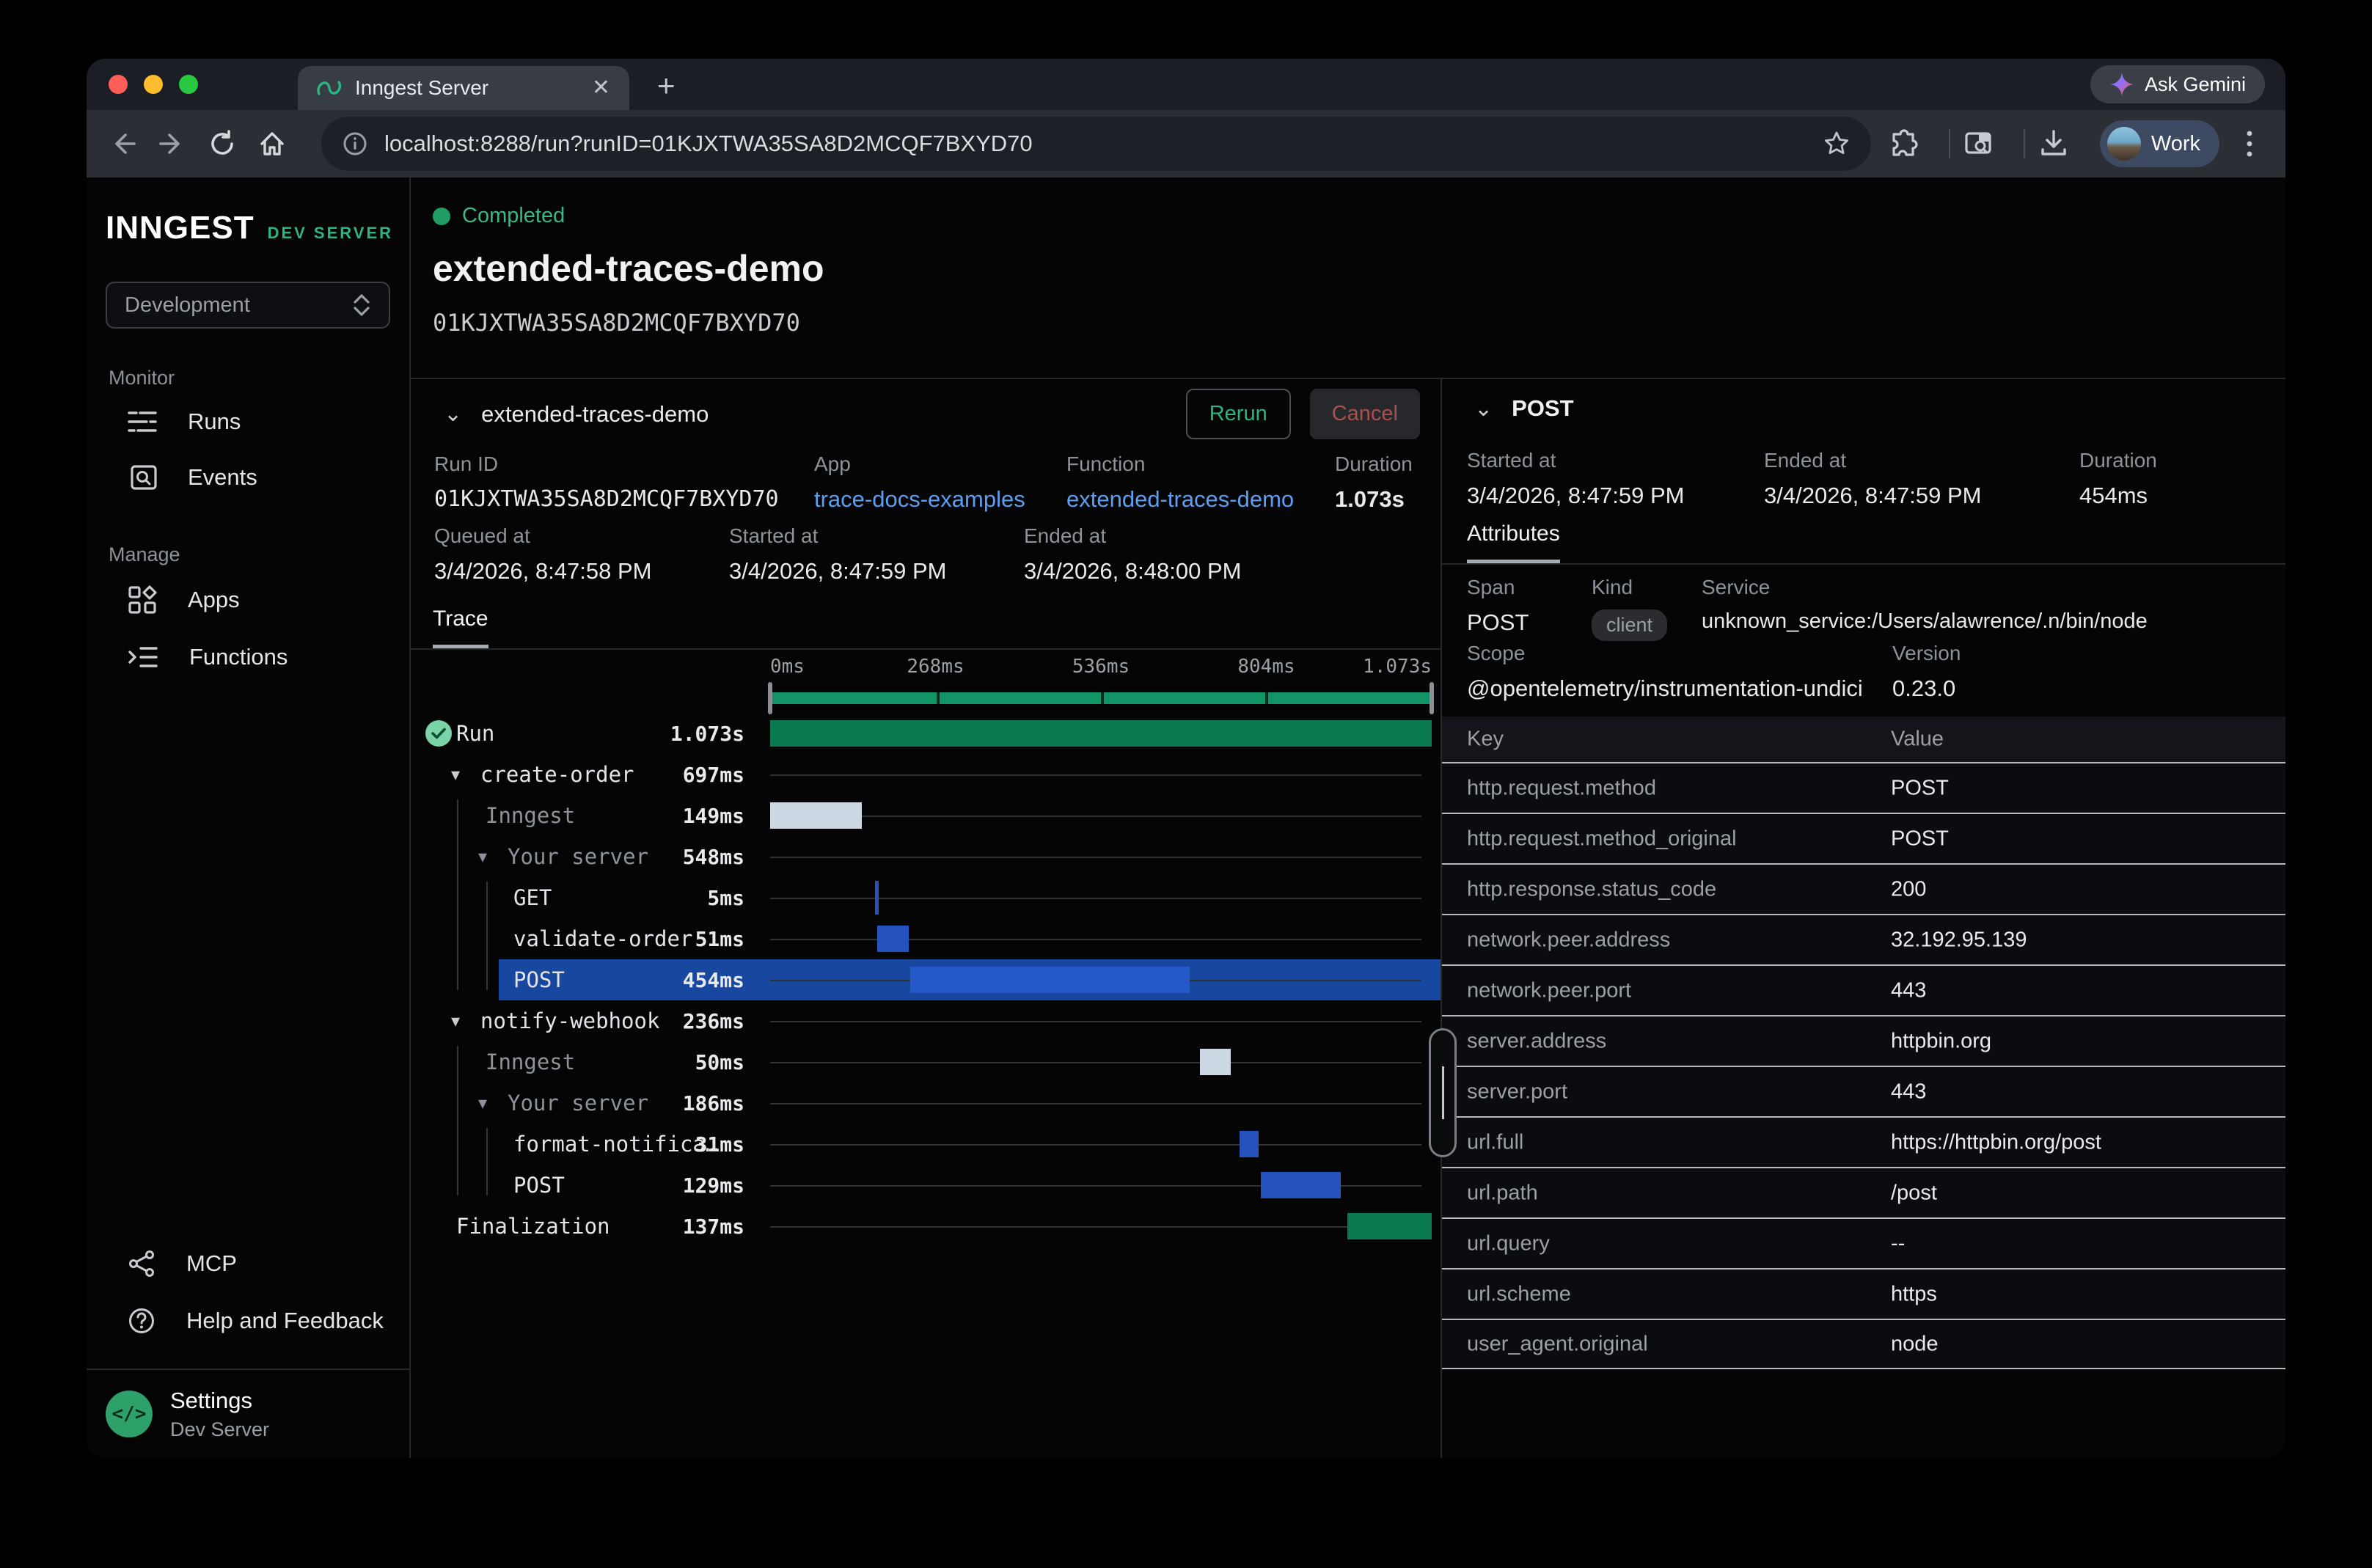 This screenshot has width=2372, height=1568. Describe the element at coordinates (926, 938) in the screenshot. I see `trace-row-validate-order: validate-order 51ms` at that location.